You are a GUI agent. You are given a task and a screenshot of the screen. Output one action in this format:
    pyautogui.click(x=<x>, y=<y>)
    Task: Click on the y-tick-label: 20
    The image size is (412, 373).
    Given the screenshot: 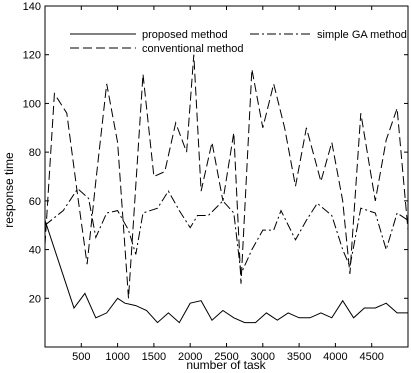 What is the action you would take?
    pyautogui.click(x=35, y=299)
    